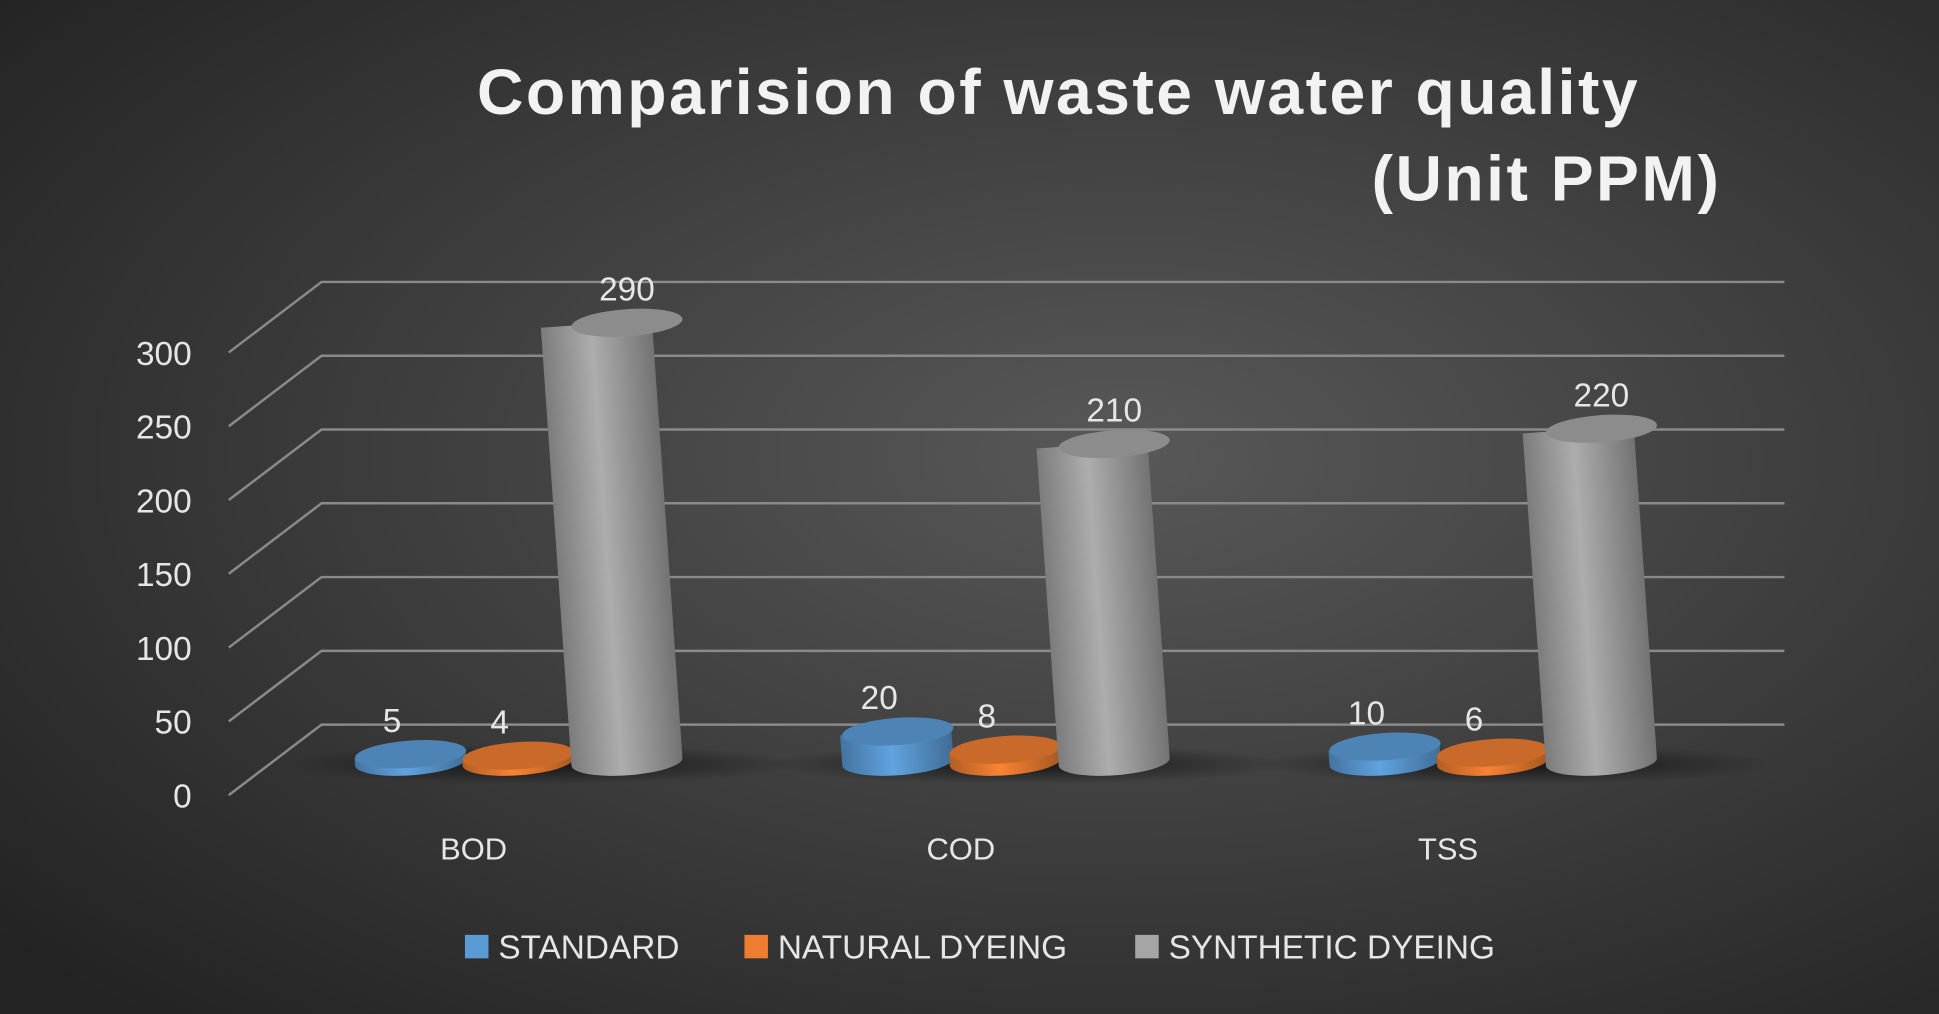 The width and height of the screenshot is (1939, 1014). What do you see at coordinates (1114, 411) in the screenshot?
I see `data-label: 210` at bounding box center [1114, 411].